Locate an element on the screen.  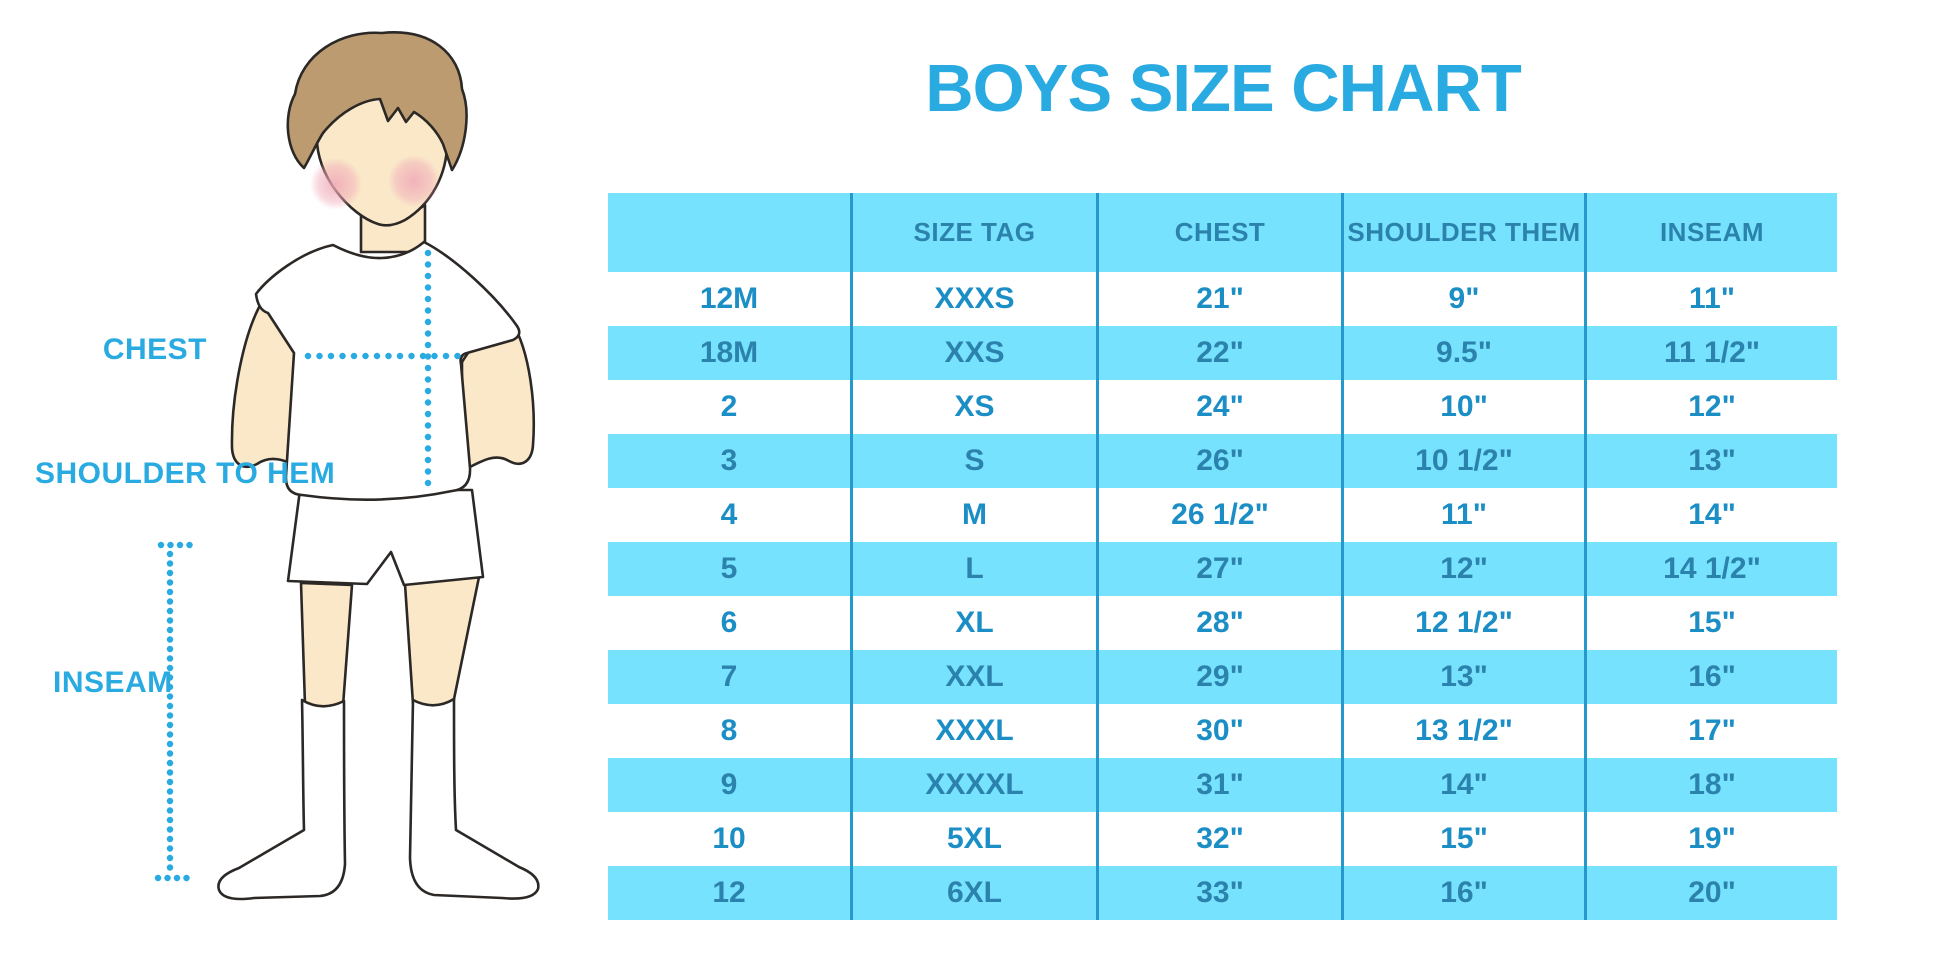
table-row: 10 5XL 32" 15" 19" is located at coordinates (1222, 839).